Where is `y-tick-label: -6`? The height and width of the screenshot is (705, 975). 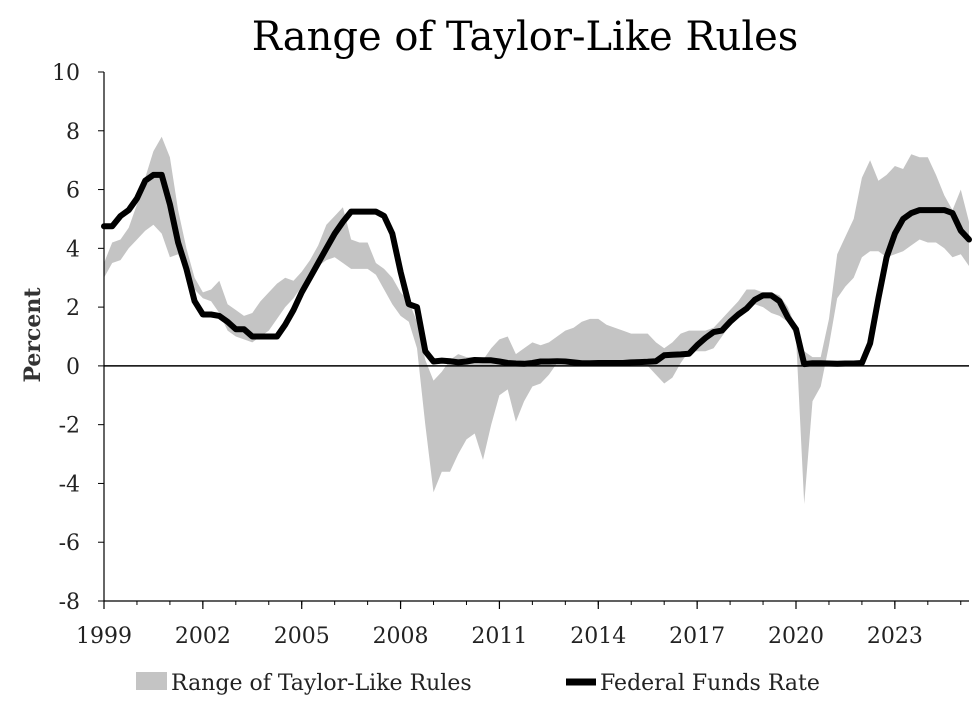
y-tick-label: -6 is located at coordinates (69, 543).